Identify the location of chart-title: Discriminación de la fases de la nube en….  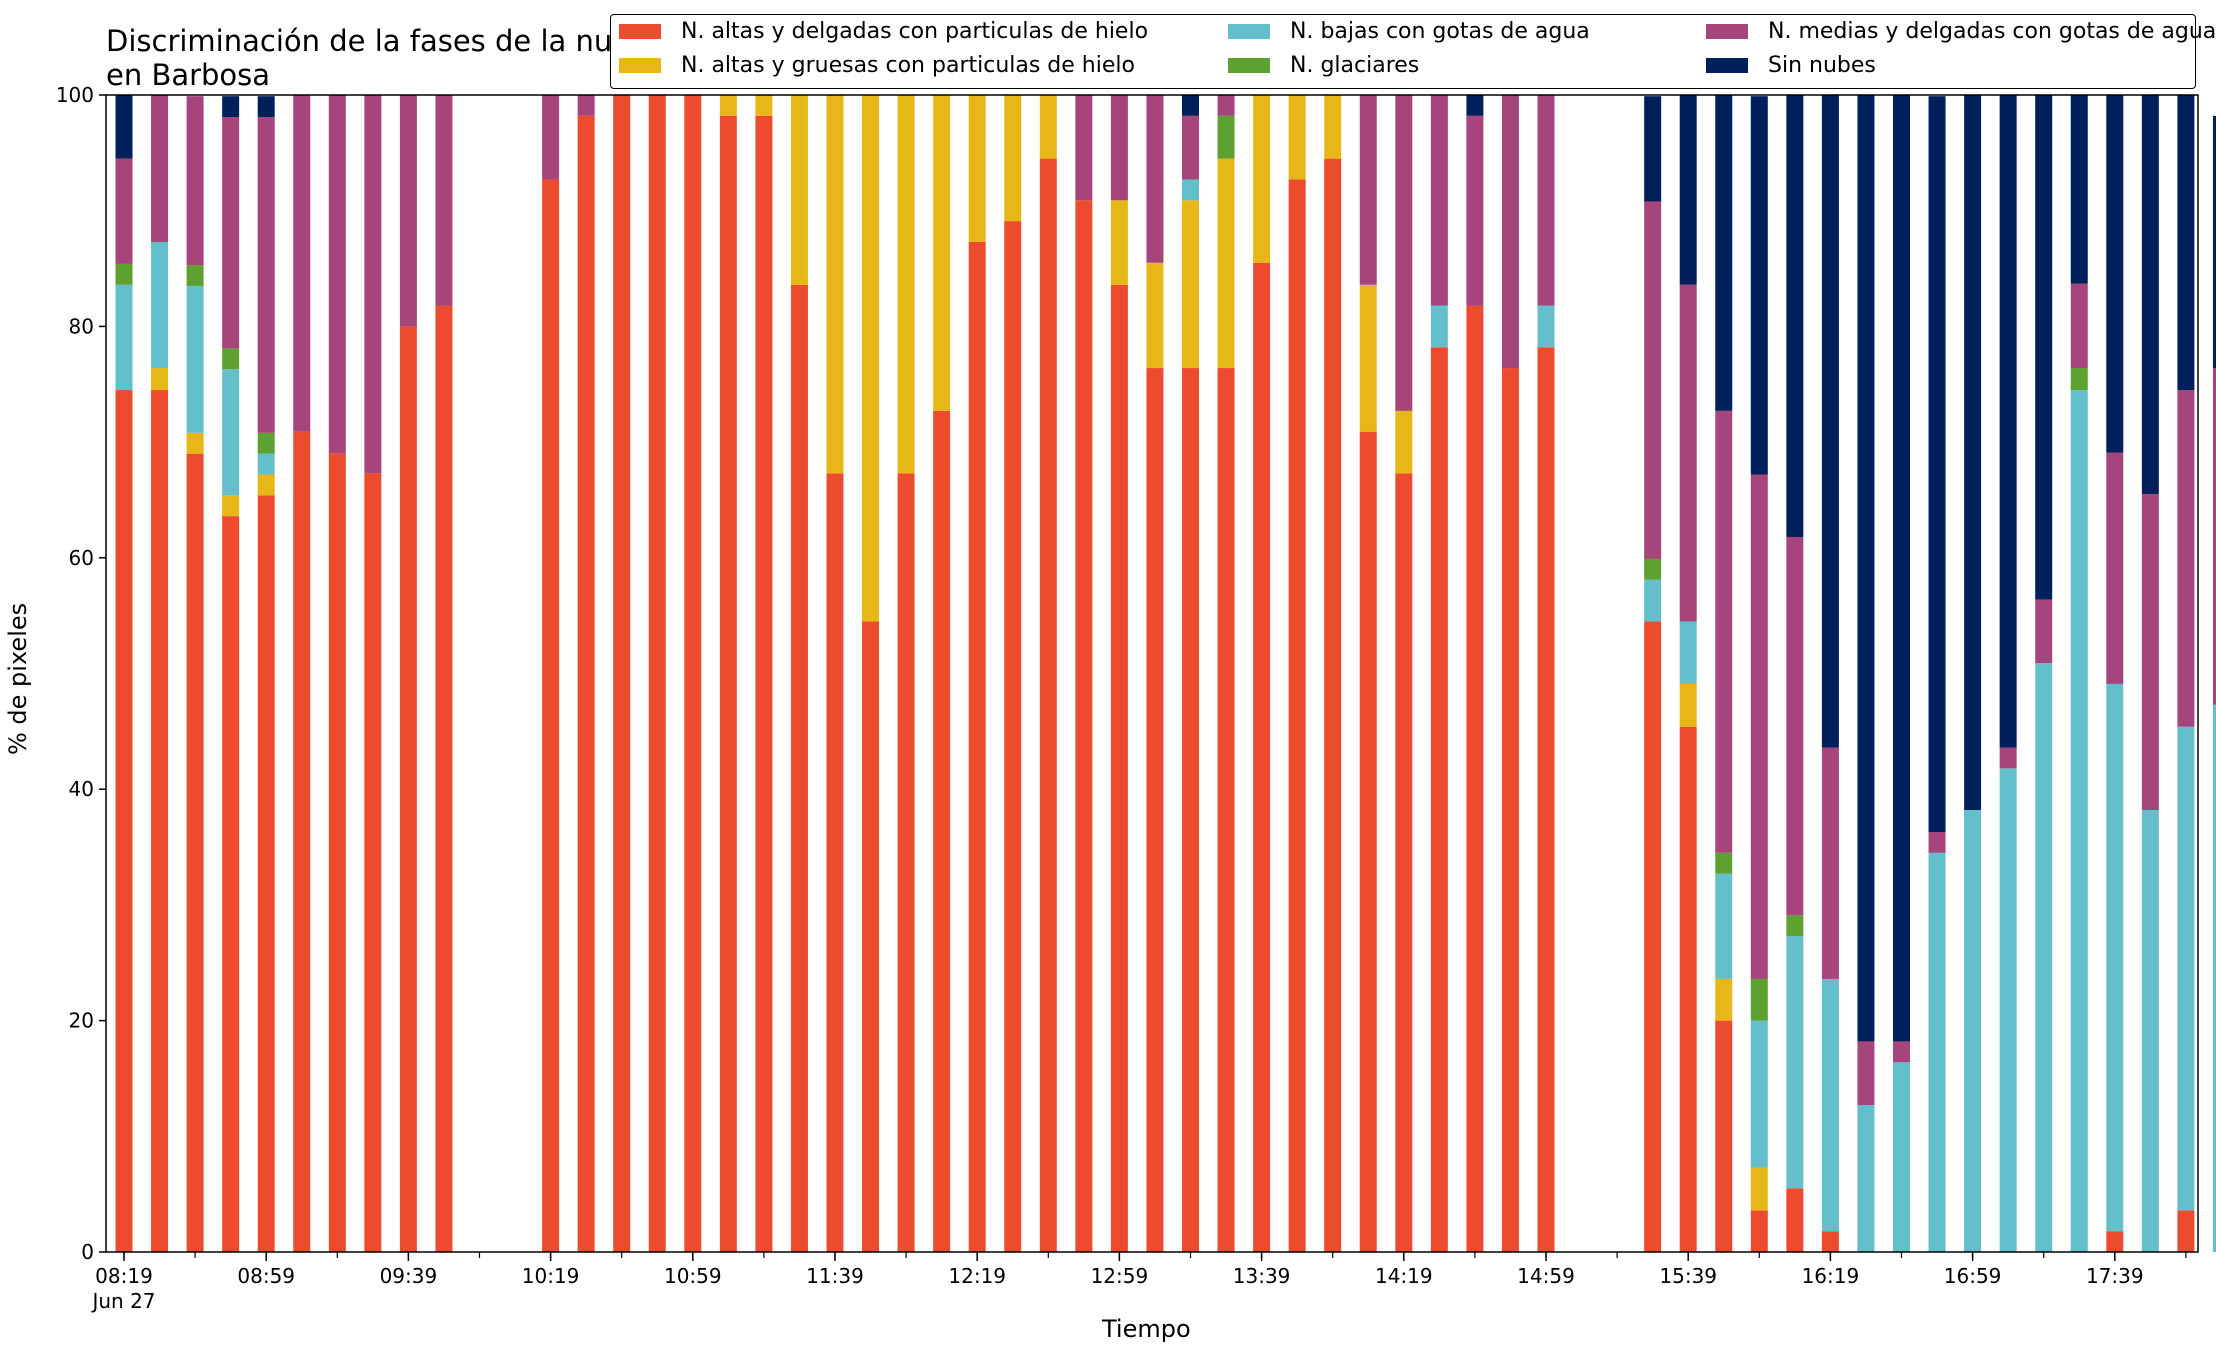
(377, 58).